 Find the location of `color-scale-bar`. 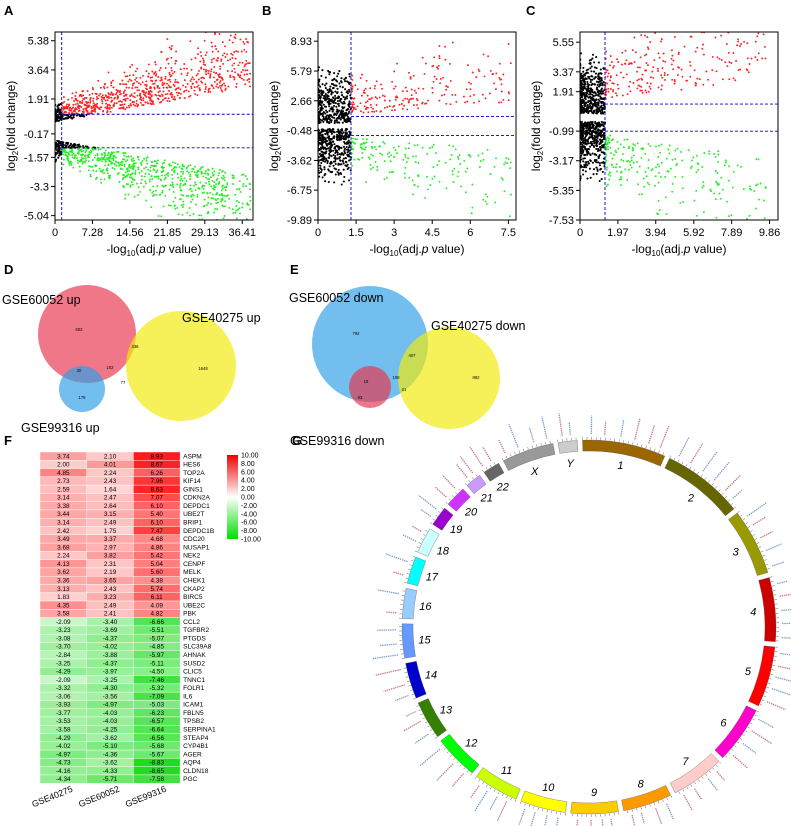

color-scale-bar is located at coordinates (232, 497).